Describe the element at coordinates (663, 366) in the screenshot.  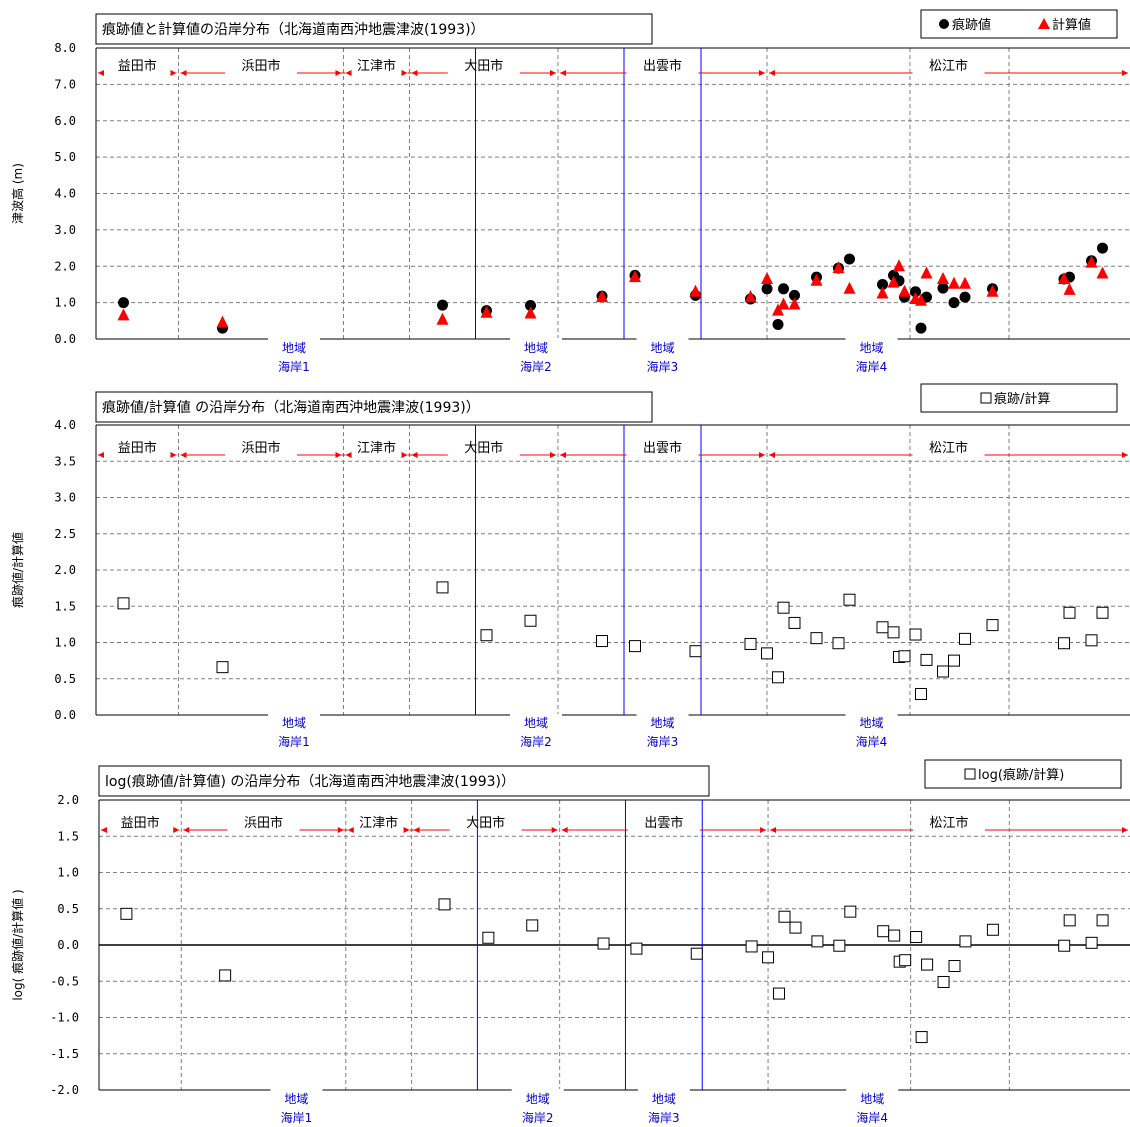
I see `chart1-region-label: 海岸3` at that location.